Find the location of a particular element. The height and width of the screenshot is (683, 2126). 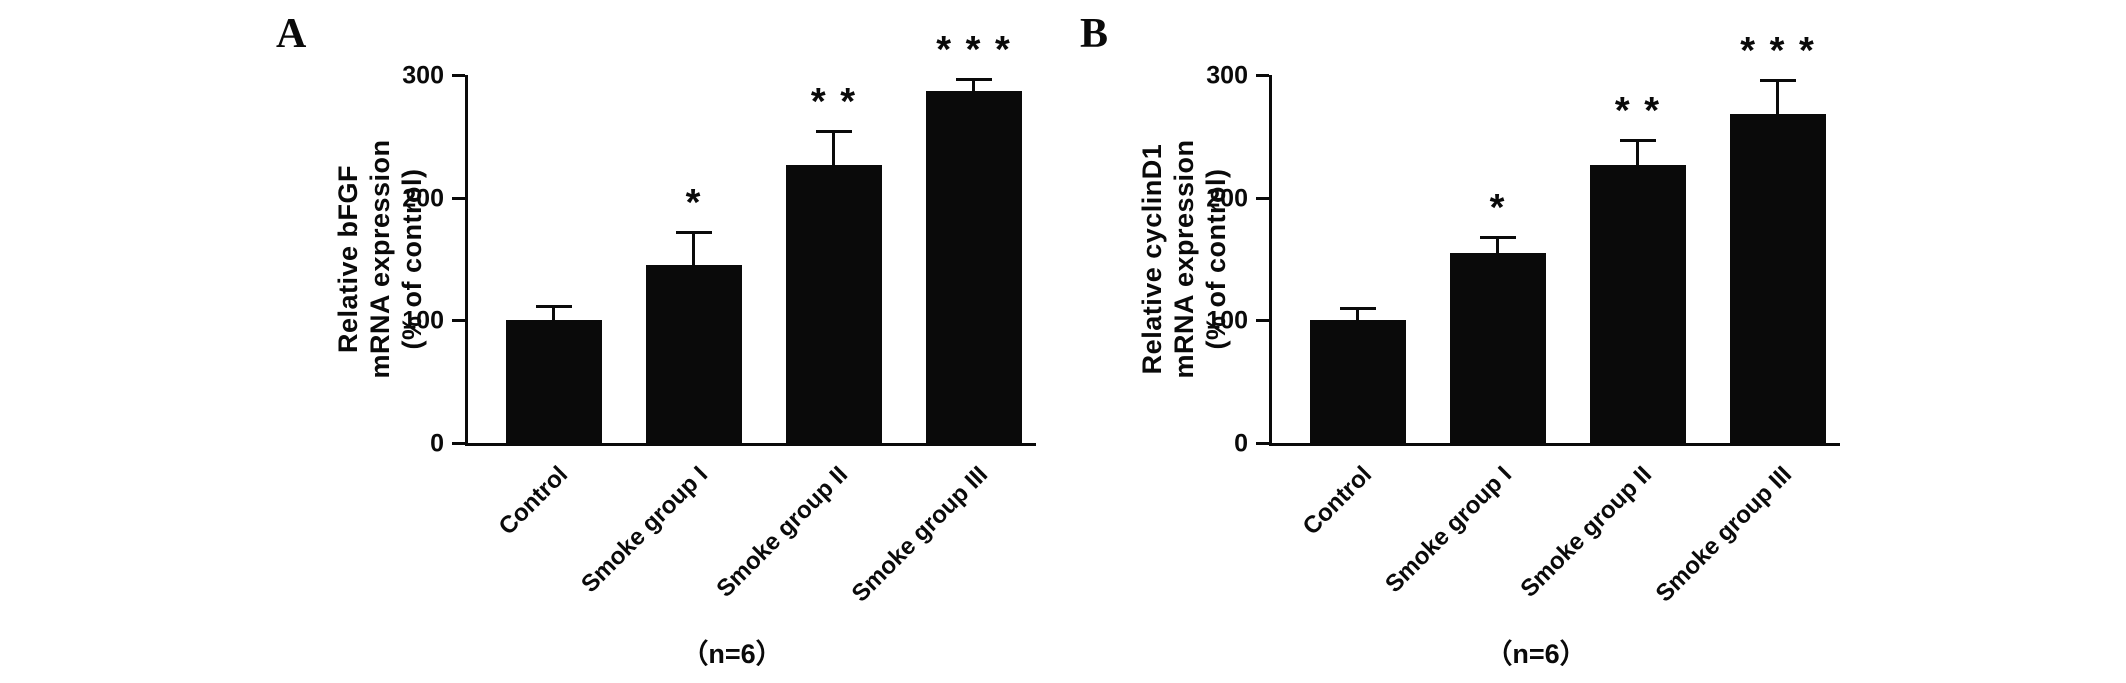

panel-a-label: A is located at coordinates (291, 34).